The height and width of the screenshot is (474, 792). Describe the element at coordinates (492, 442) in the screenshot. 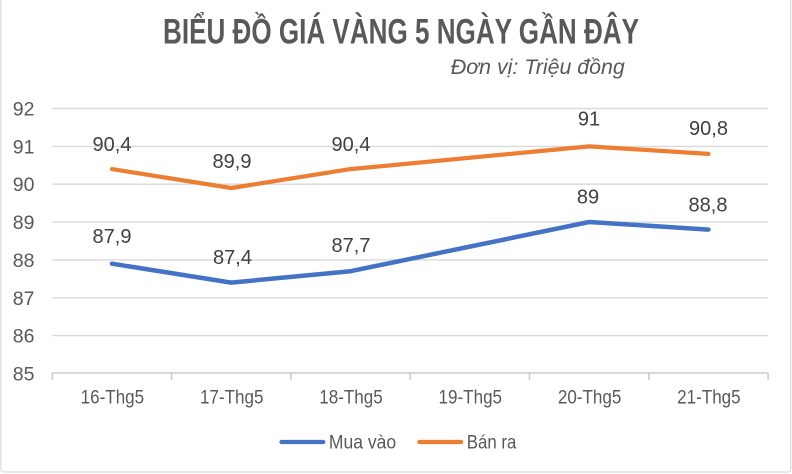

I see `svg-text: Bán ra` at that location.